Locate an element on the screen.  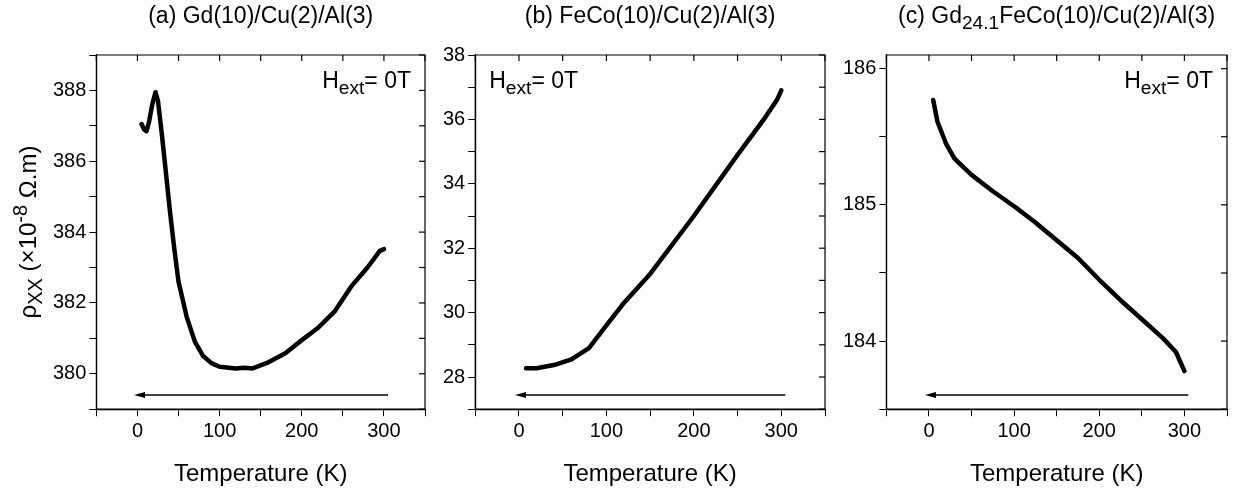
y-tick-label: 30 is located at coordinates (454, 311).